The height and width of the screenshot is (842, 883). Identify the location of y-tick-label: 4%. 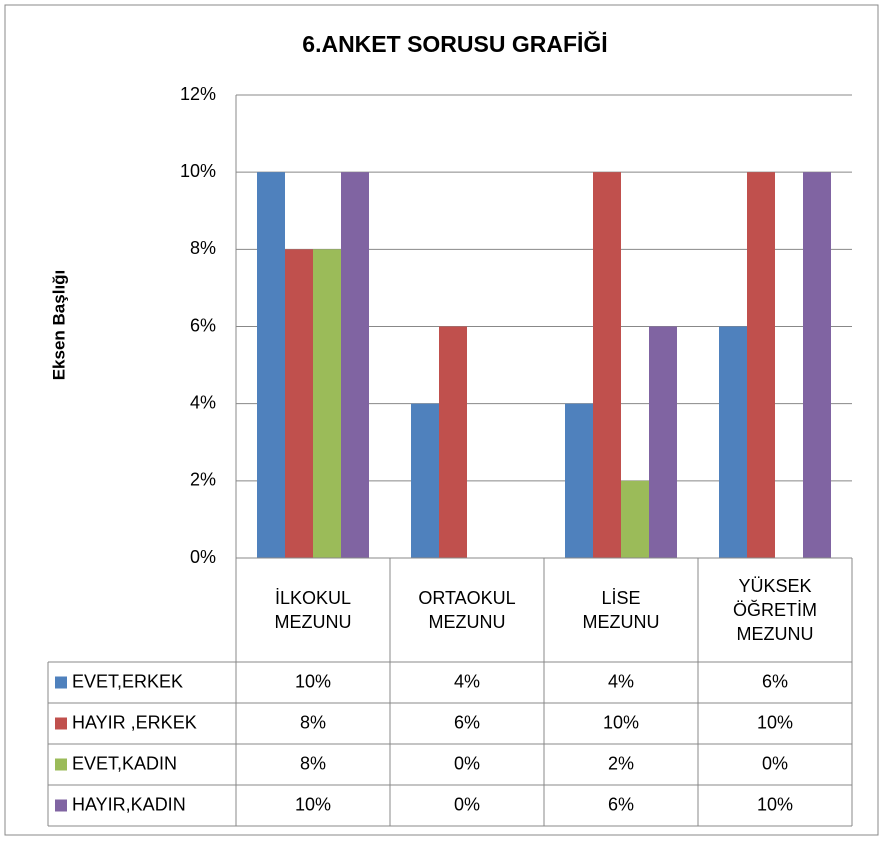
(203, 402).